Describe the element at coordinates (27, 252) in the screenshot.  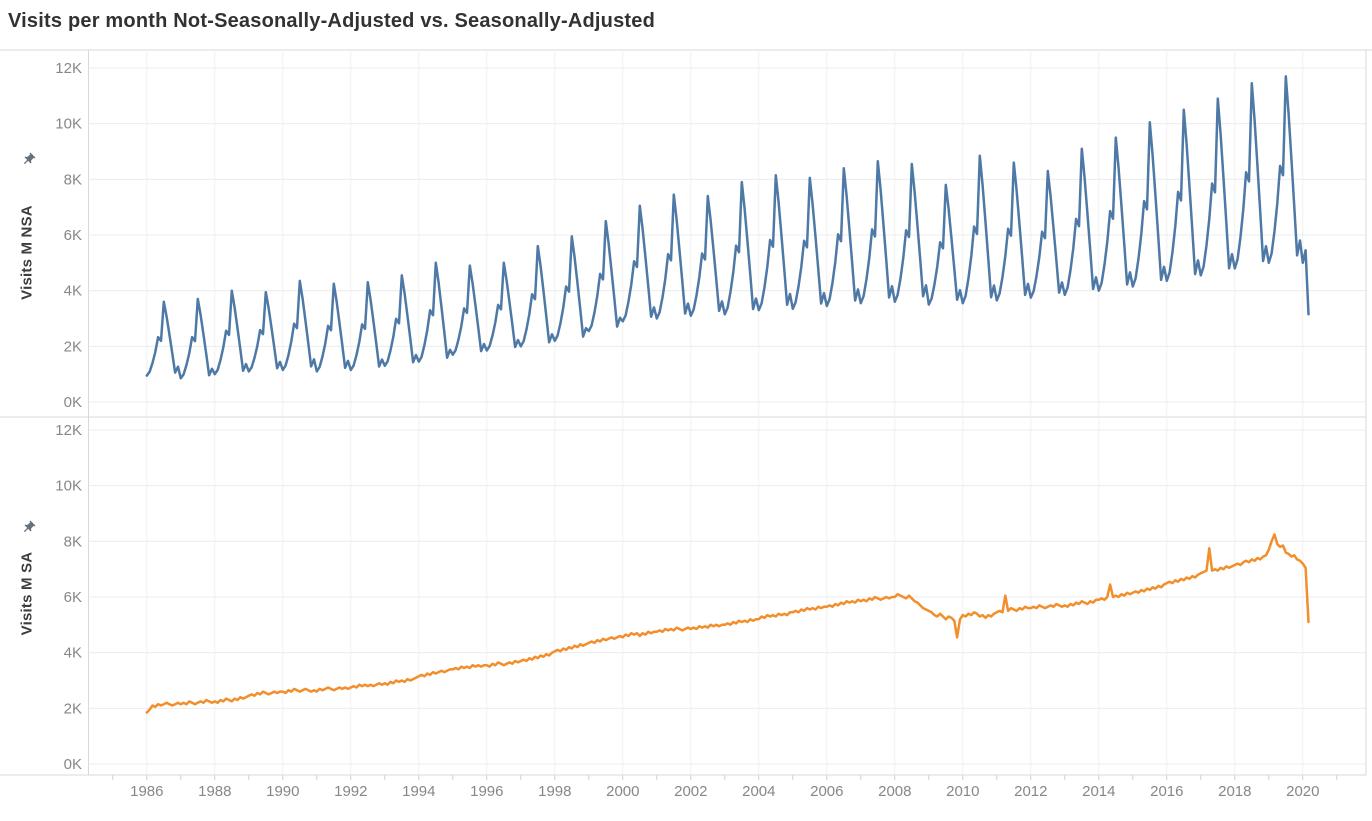
I see `nsa-axis-title: Visits M NSA` at that location.